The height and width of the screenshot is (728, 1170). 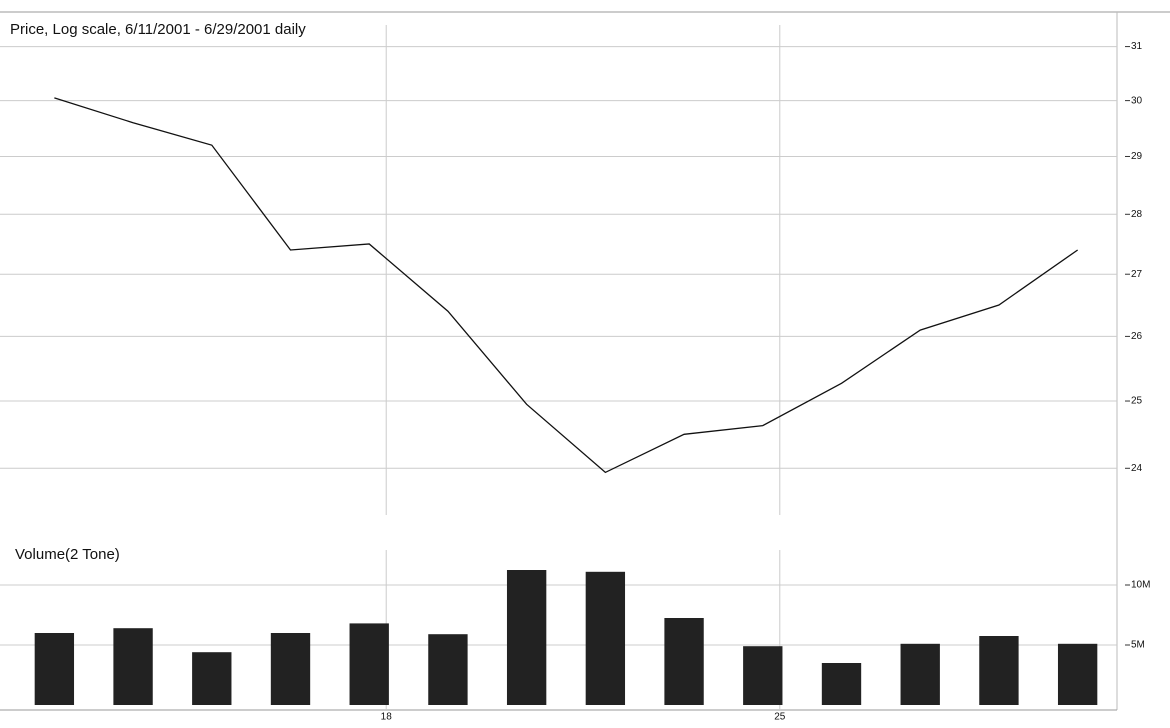 I want to click on y-tick-label: 10M, so click(x=1140, y=585).